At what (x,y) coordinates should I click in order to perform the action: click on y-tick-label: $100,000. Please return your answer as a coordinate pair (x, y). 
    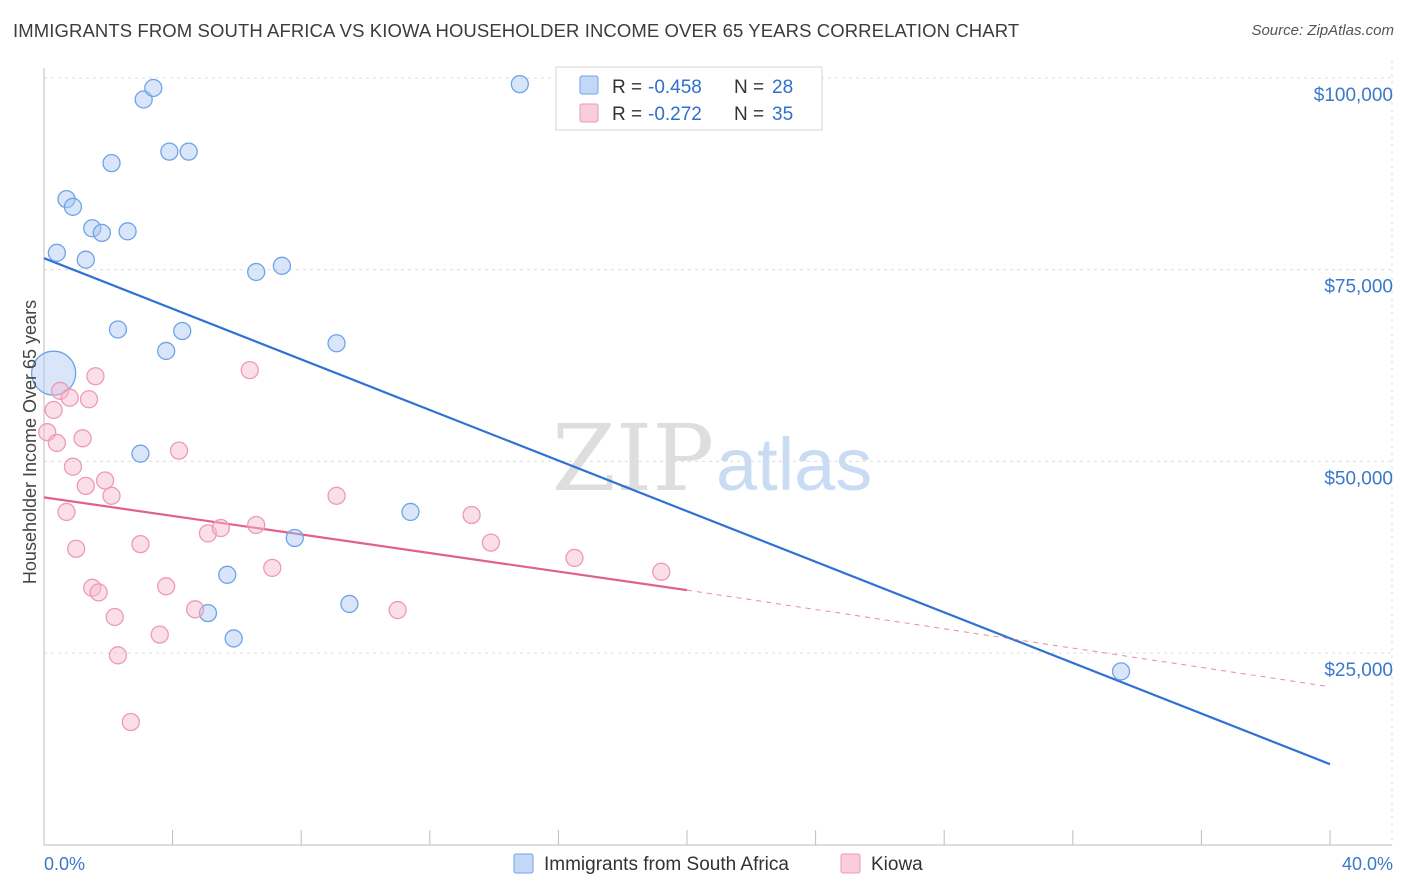
    Looking at the image, I should click on (1353, 95).